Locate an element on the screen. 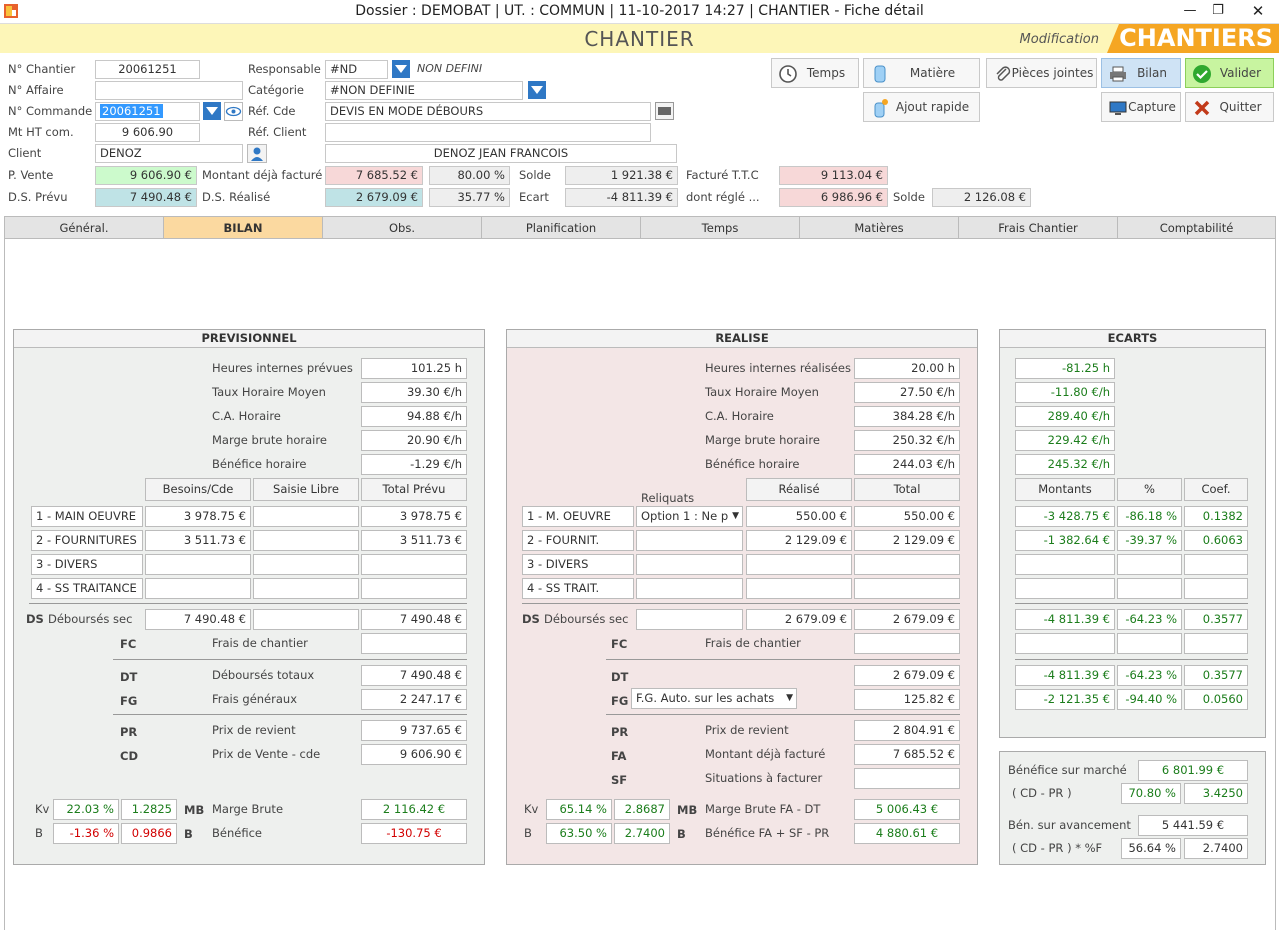  commande-field: 20061251 is located at coordinates (147, 111).